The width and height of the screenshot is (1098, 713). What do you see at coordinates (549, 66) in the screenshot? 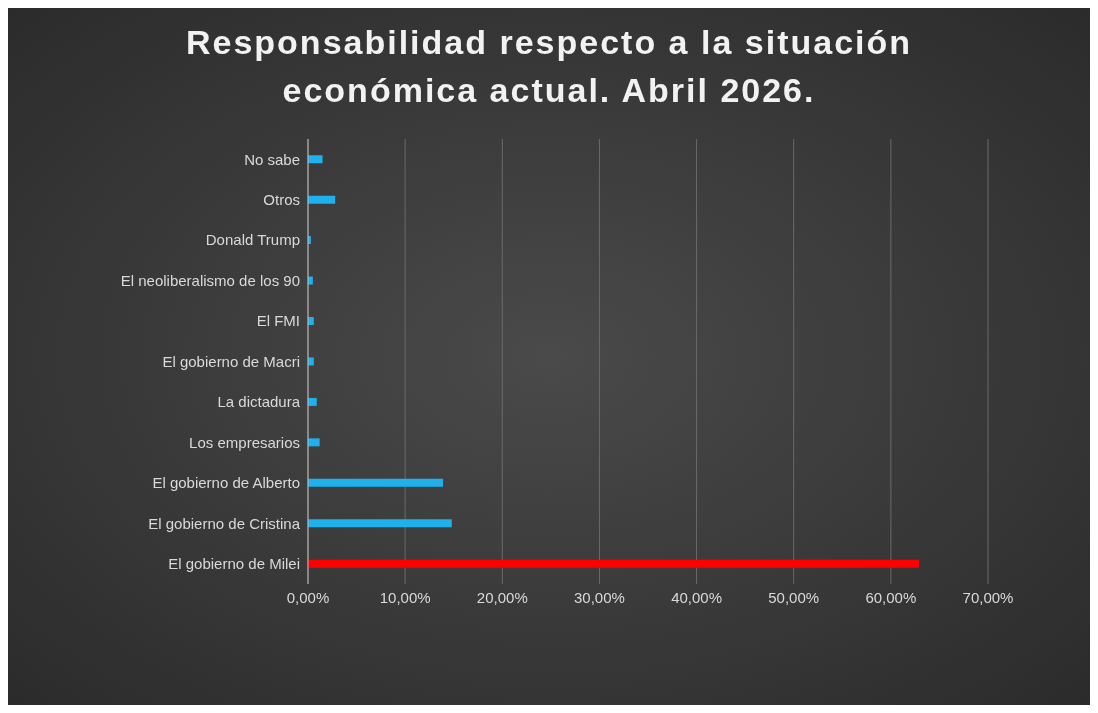
I see `chart-title: Responsabilidad respecto a la situación económica actual. Abril 2026.` at bounding box center [549, 66].